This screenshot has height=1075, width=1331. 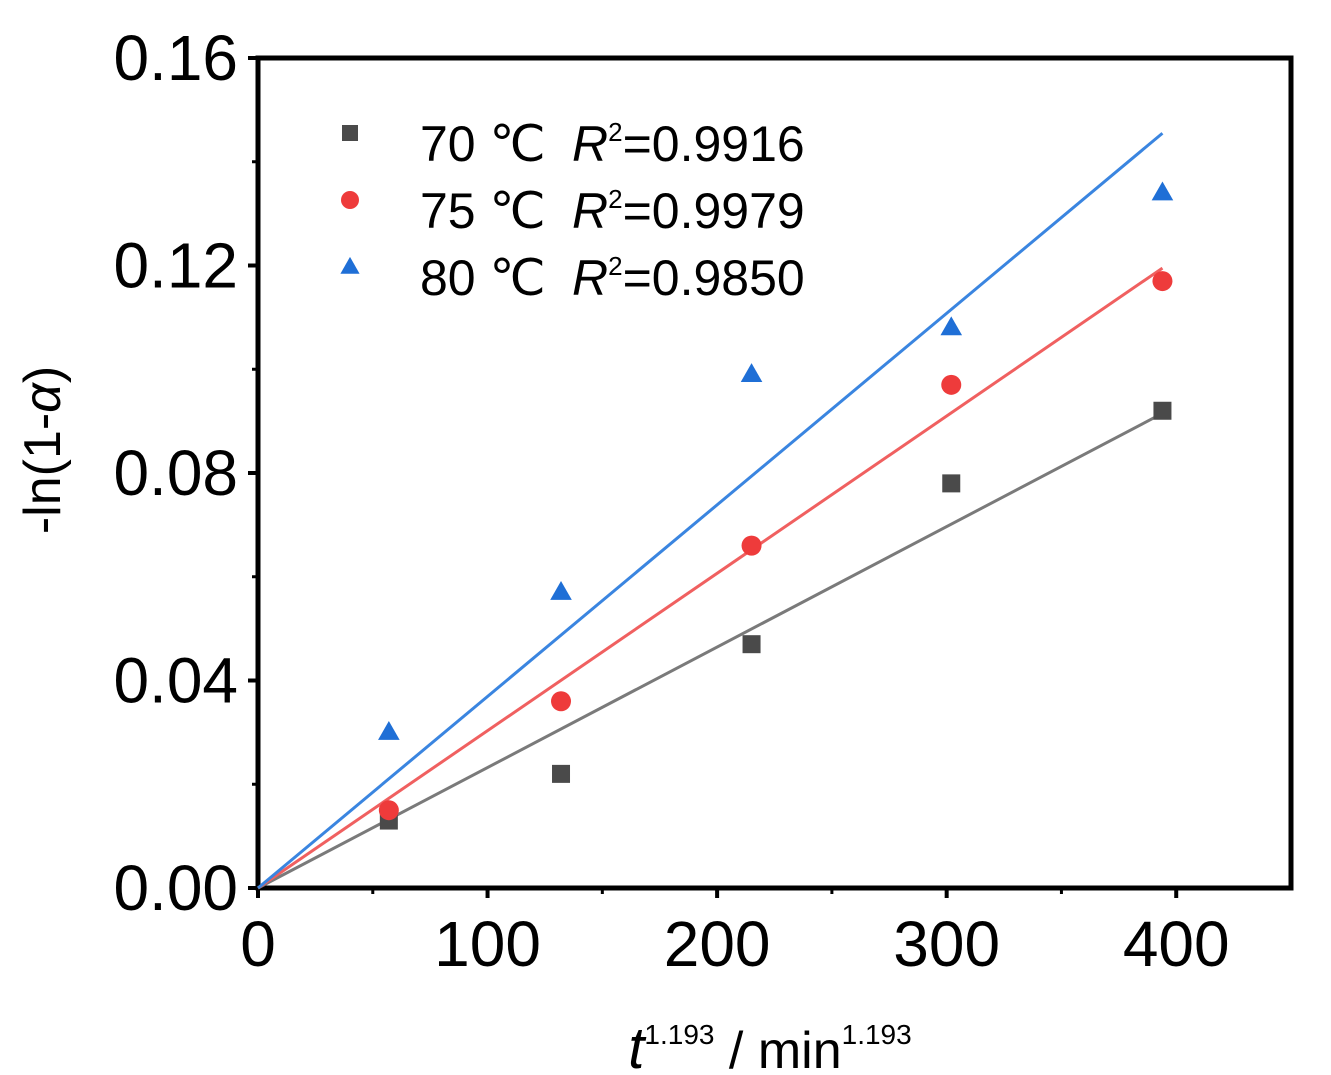 What do you see at coordinates (483, 211) in the screenshot?
I see `legend-series-name: 75 ℃` at bounding box center [483, 211].